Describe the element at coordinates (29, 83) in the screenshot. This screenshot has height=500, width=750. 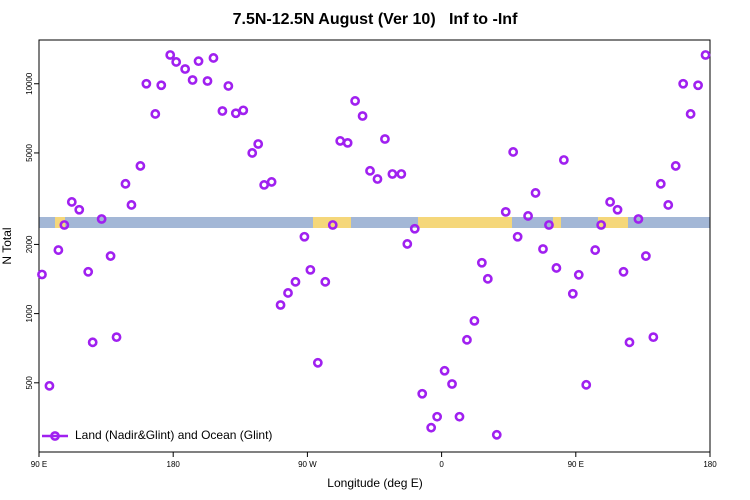
I see `y-tick-label: 10000` at that location.